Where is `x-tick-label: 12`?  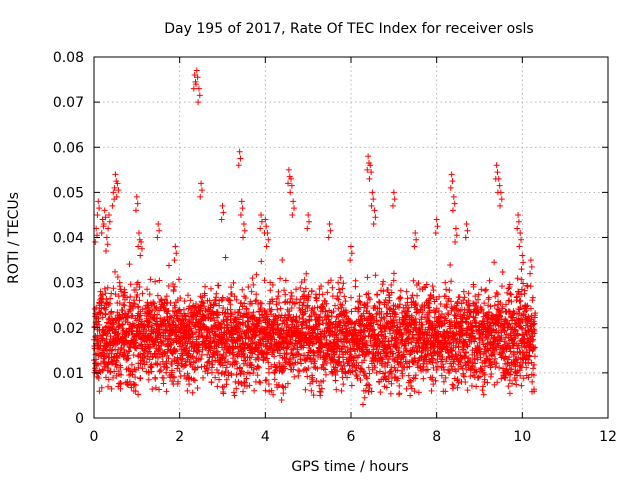
x-tick-label: 12 is located at coordinates (608, 437).